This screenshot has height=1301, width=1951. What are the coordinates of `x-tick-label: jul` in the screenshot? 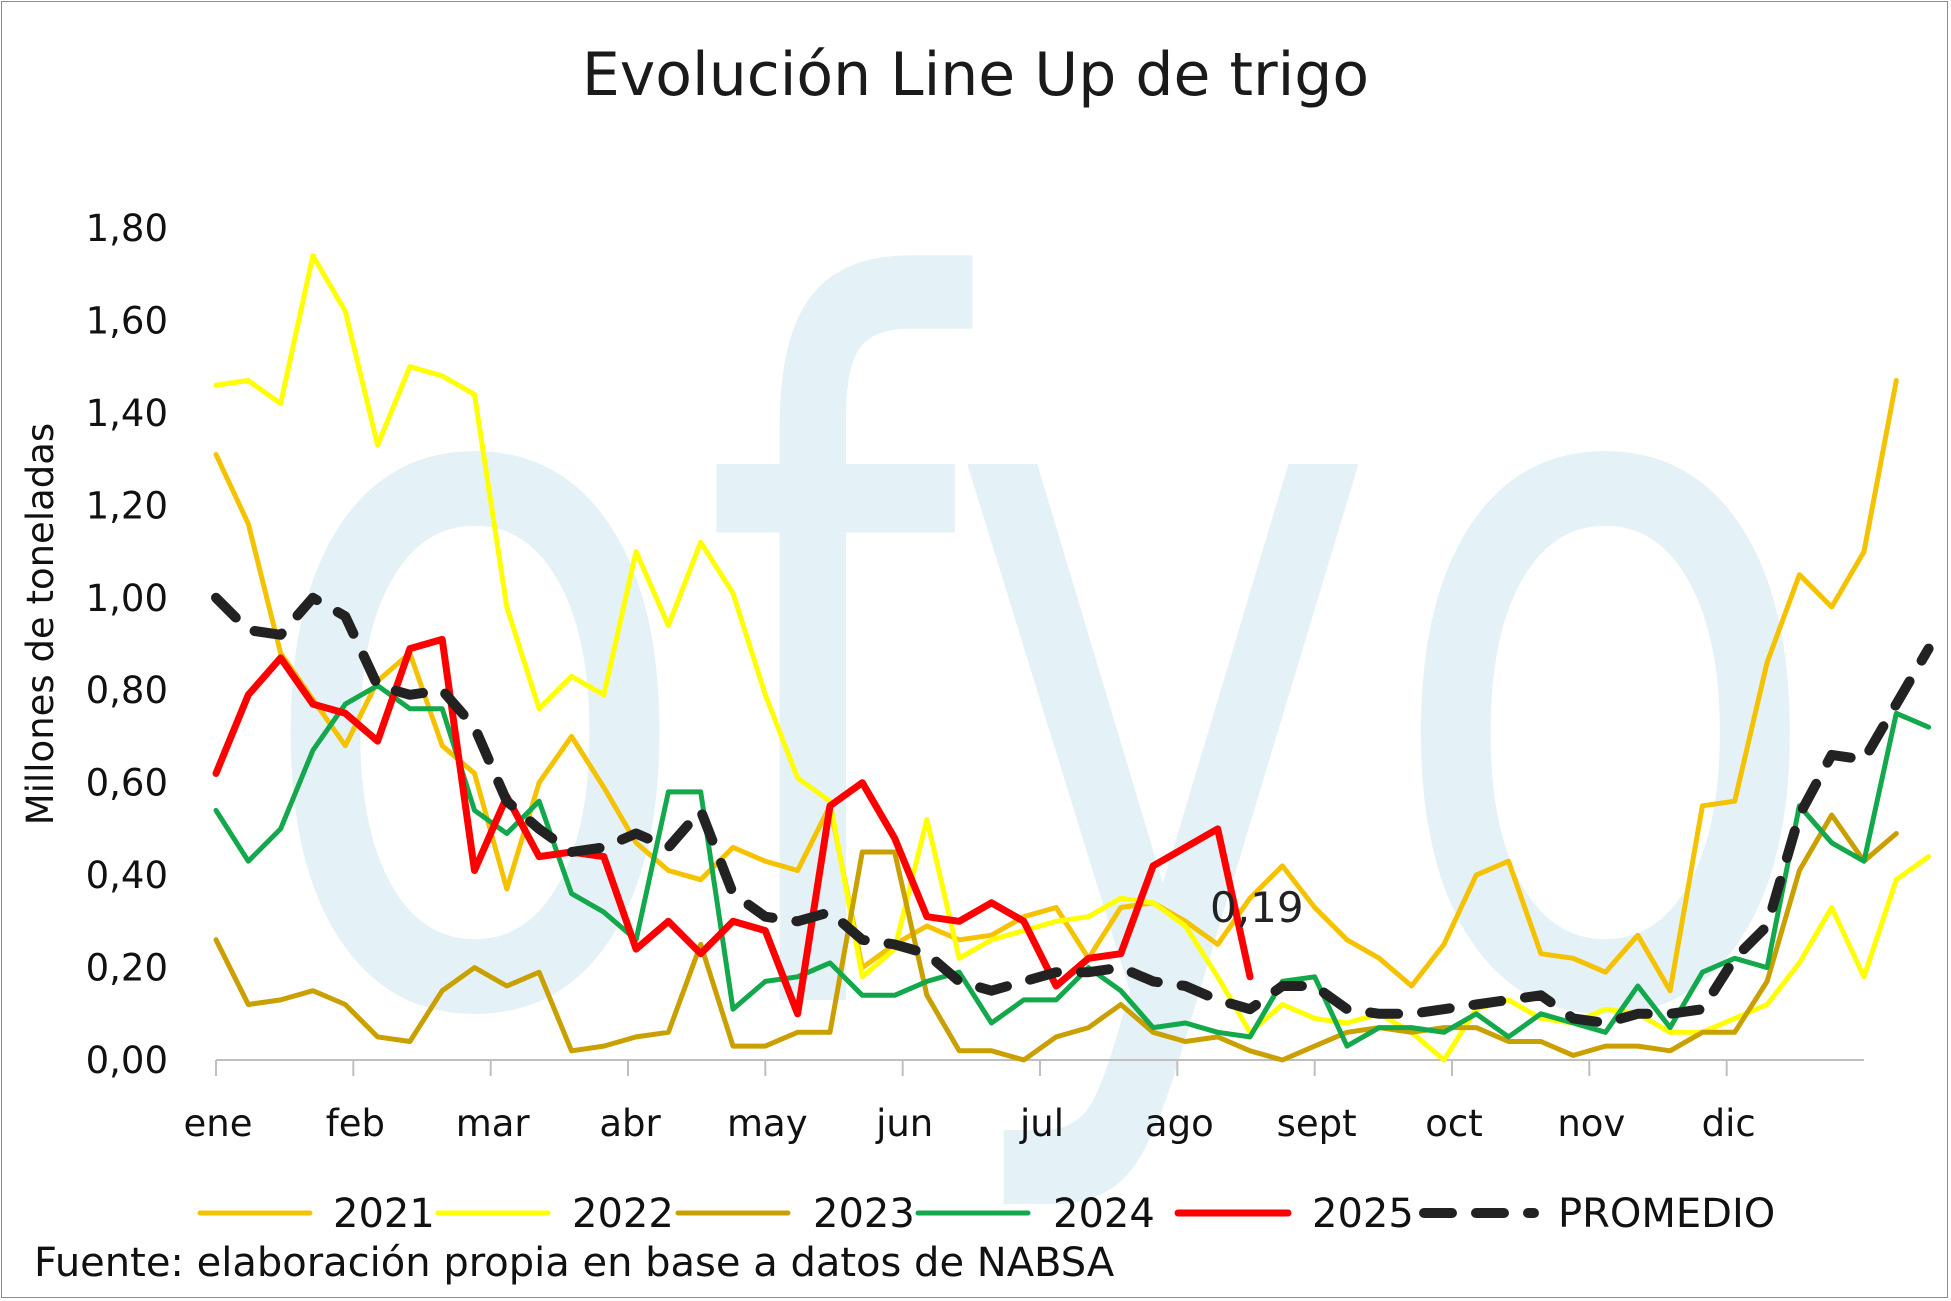 It's located at (1041, 1123).